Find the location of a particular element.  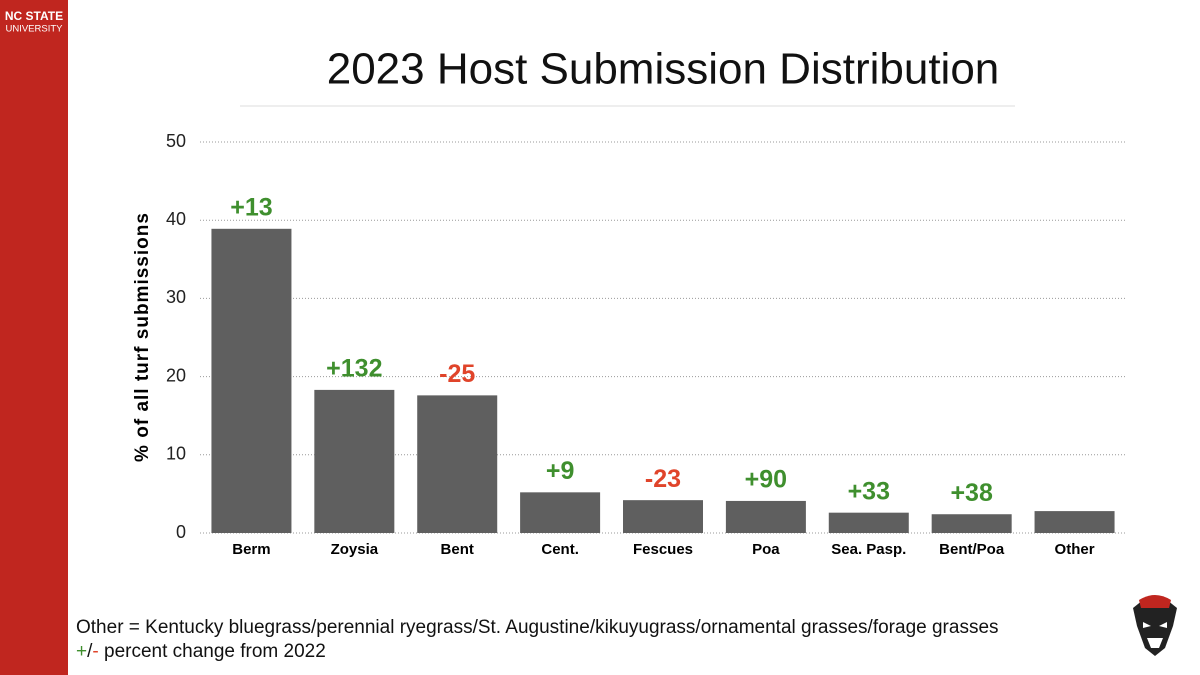

brand-name: NC STATE is located at coordinates (34, 16).